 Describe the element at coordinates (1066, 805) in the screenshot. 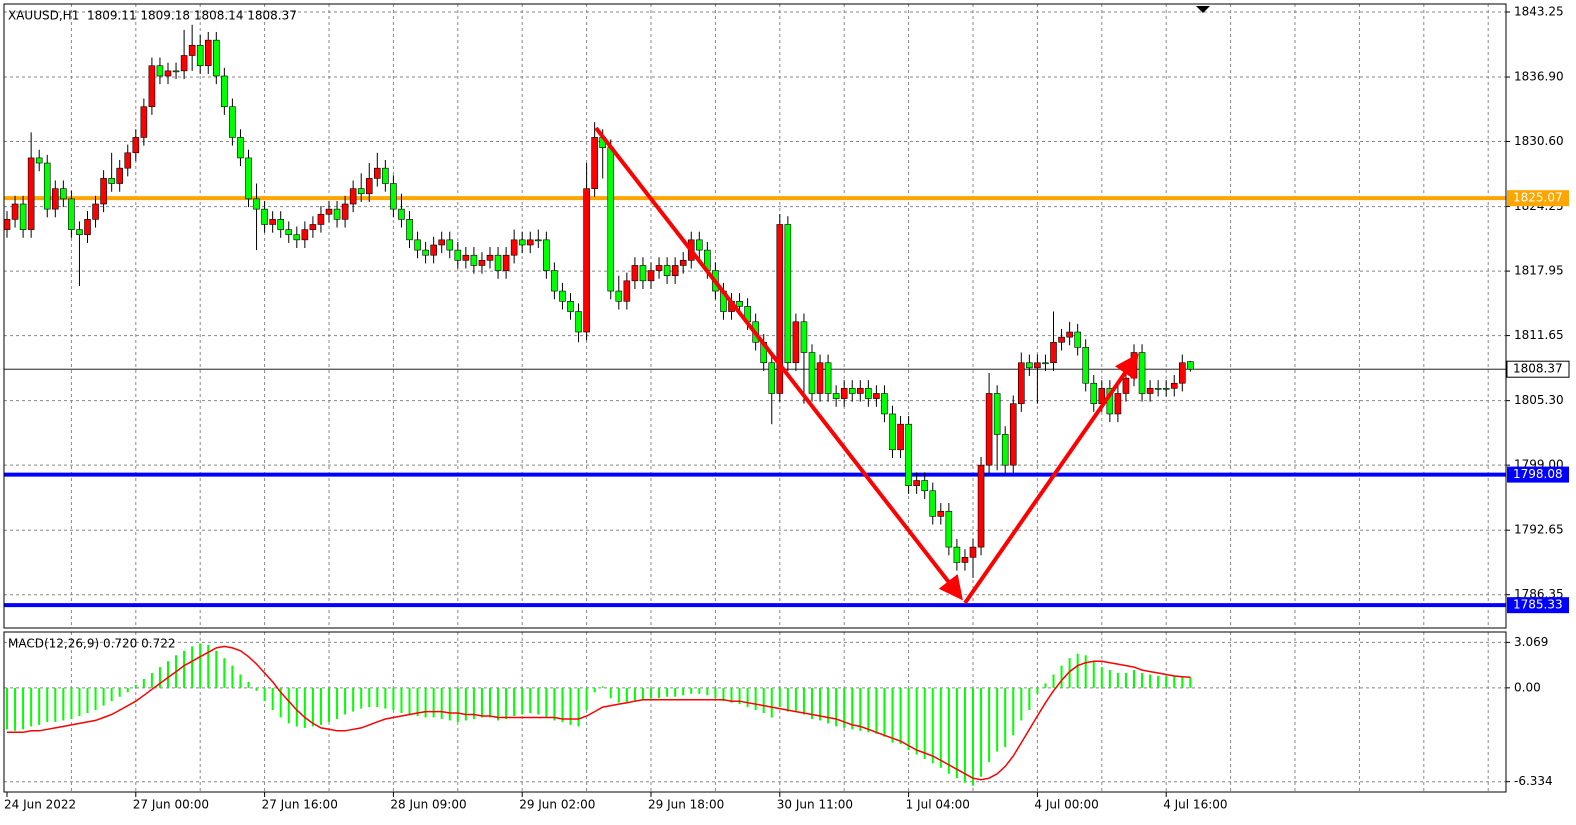

I see `x-tick-label: 4 Jul 00:00` at that location.